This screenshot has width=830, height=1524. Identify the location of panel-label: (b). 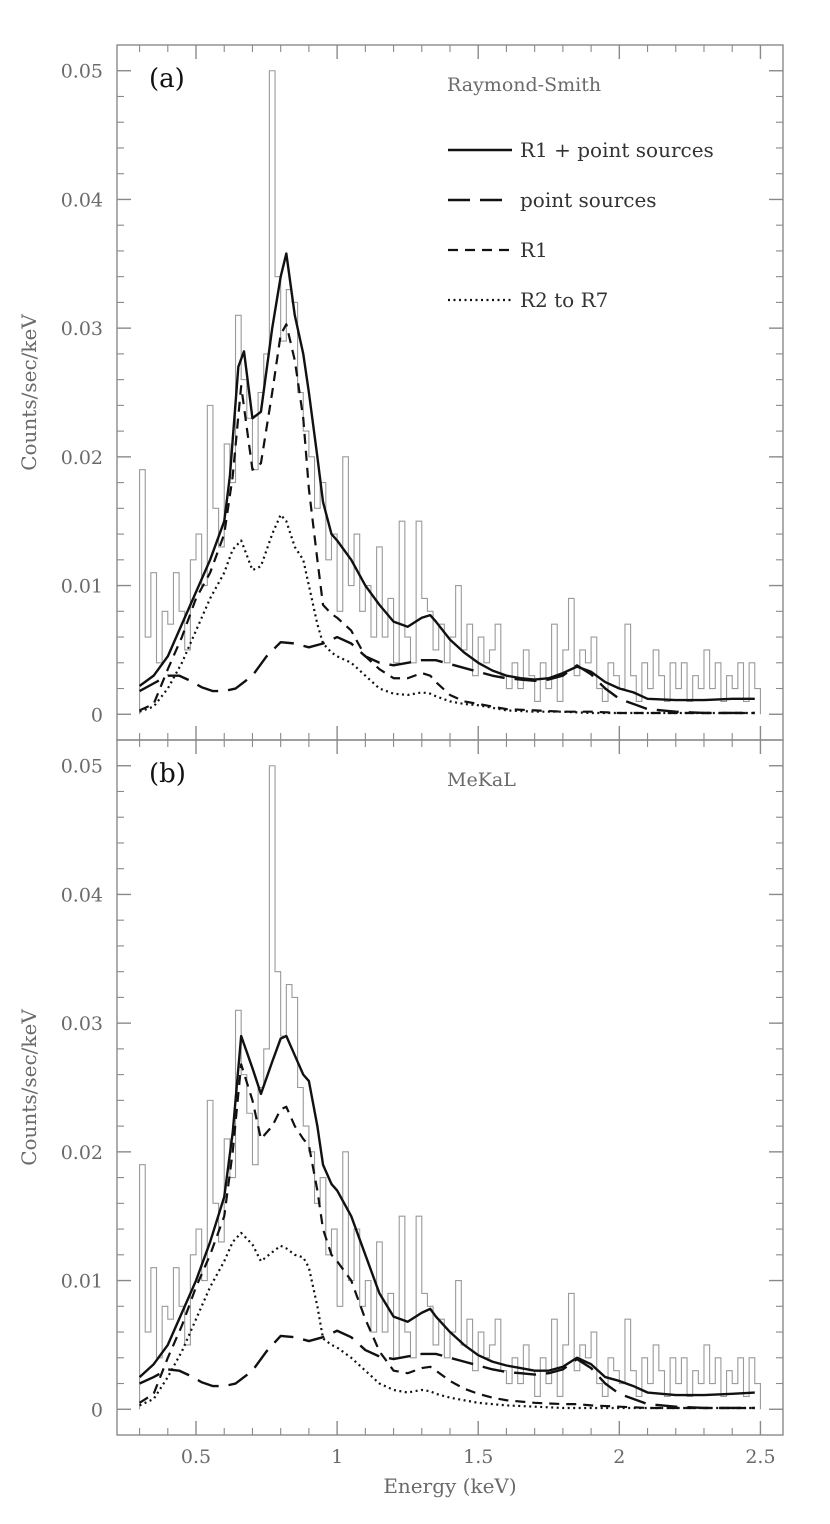
(167, 774).